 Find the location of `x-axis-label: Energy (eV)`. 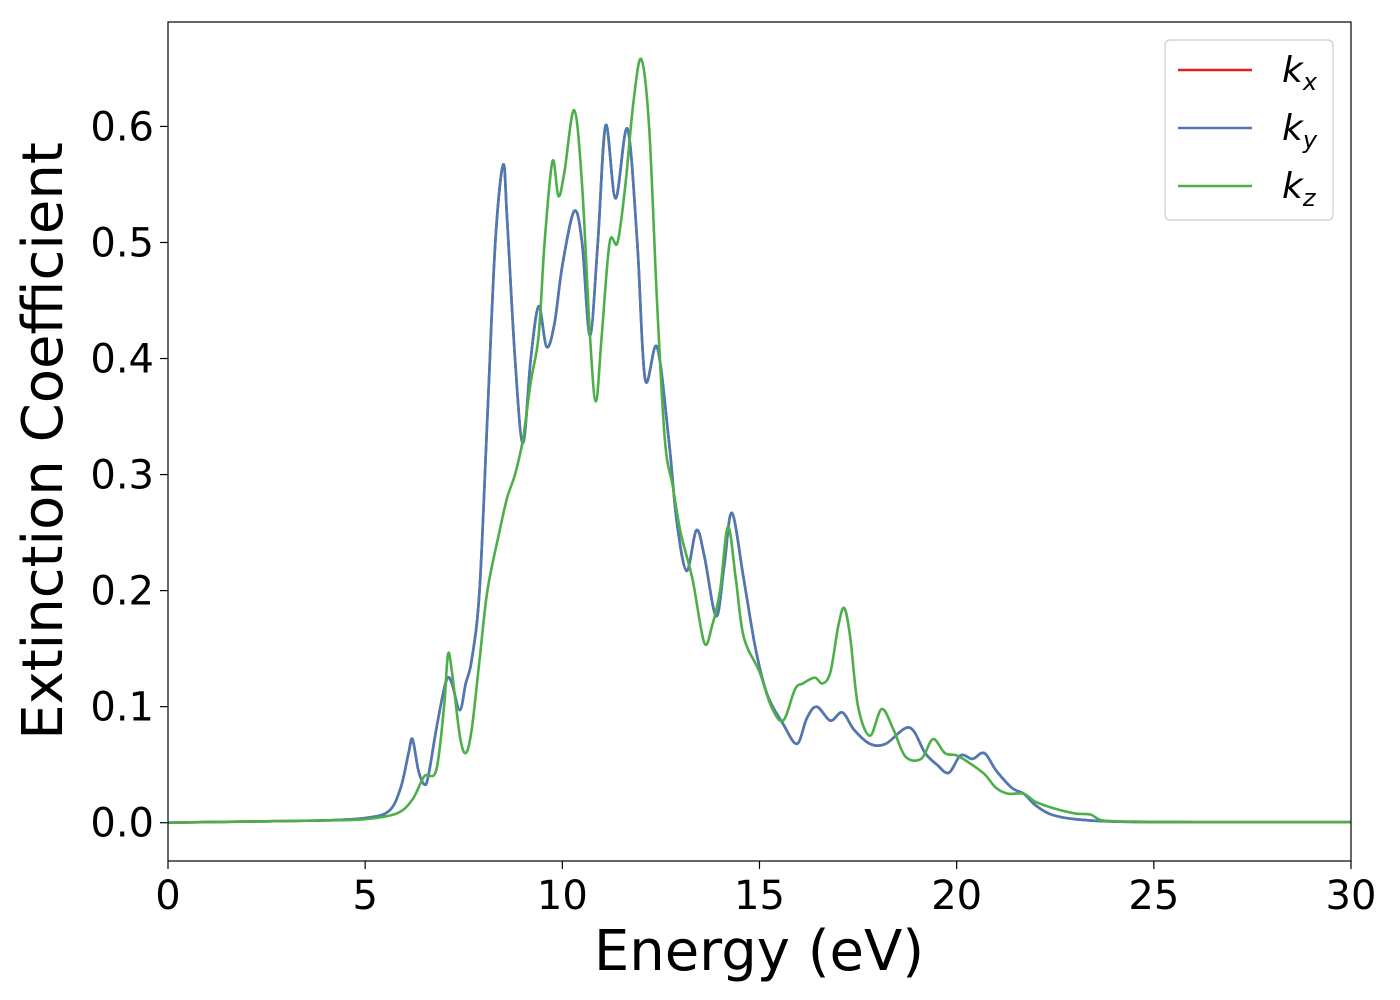

x-axis-label: Energy (eV) is located at coordinates (759, 951).